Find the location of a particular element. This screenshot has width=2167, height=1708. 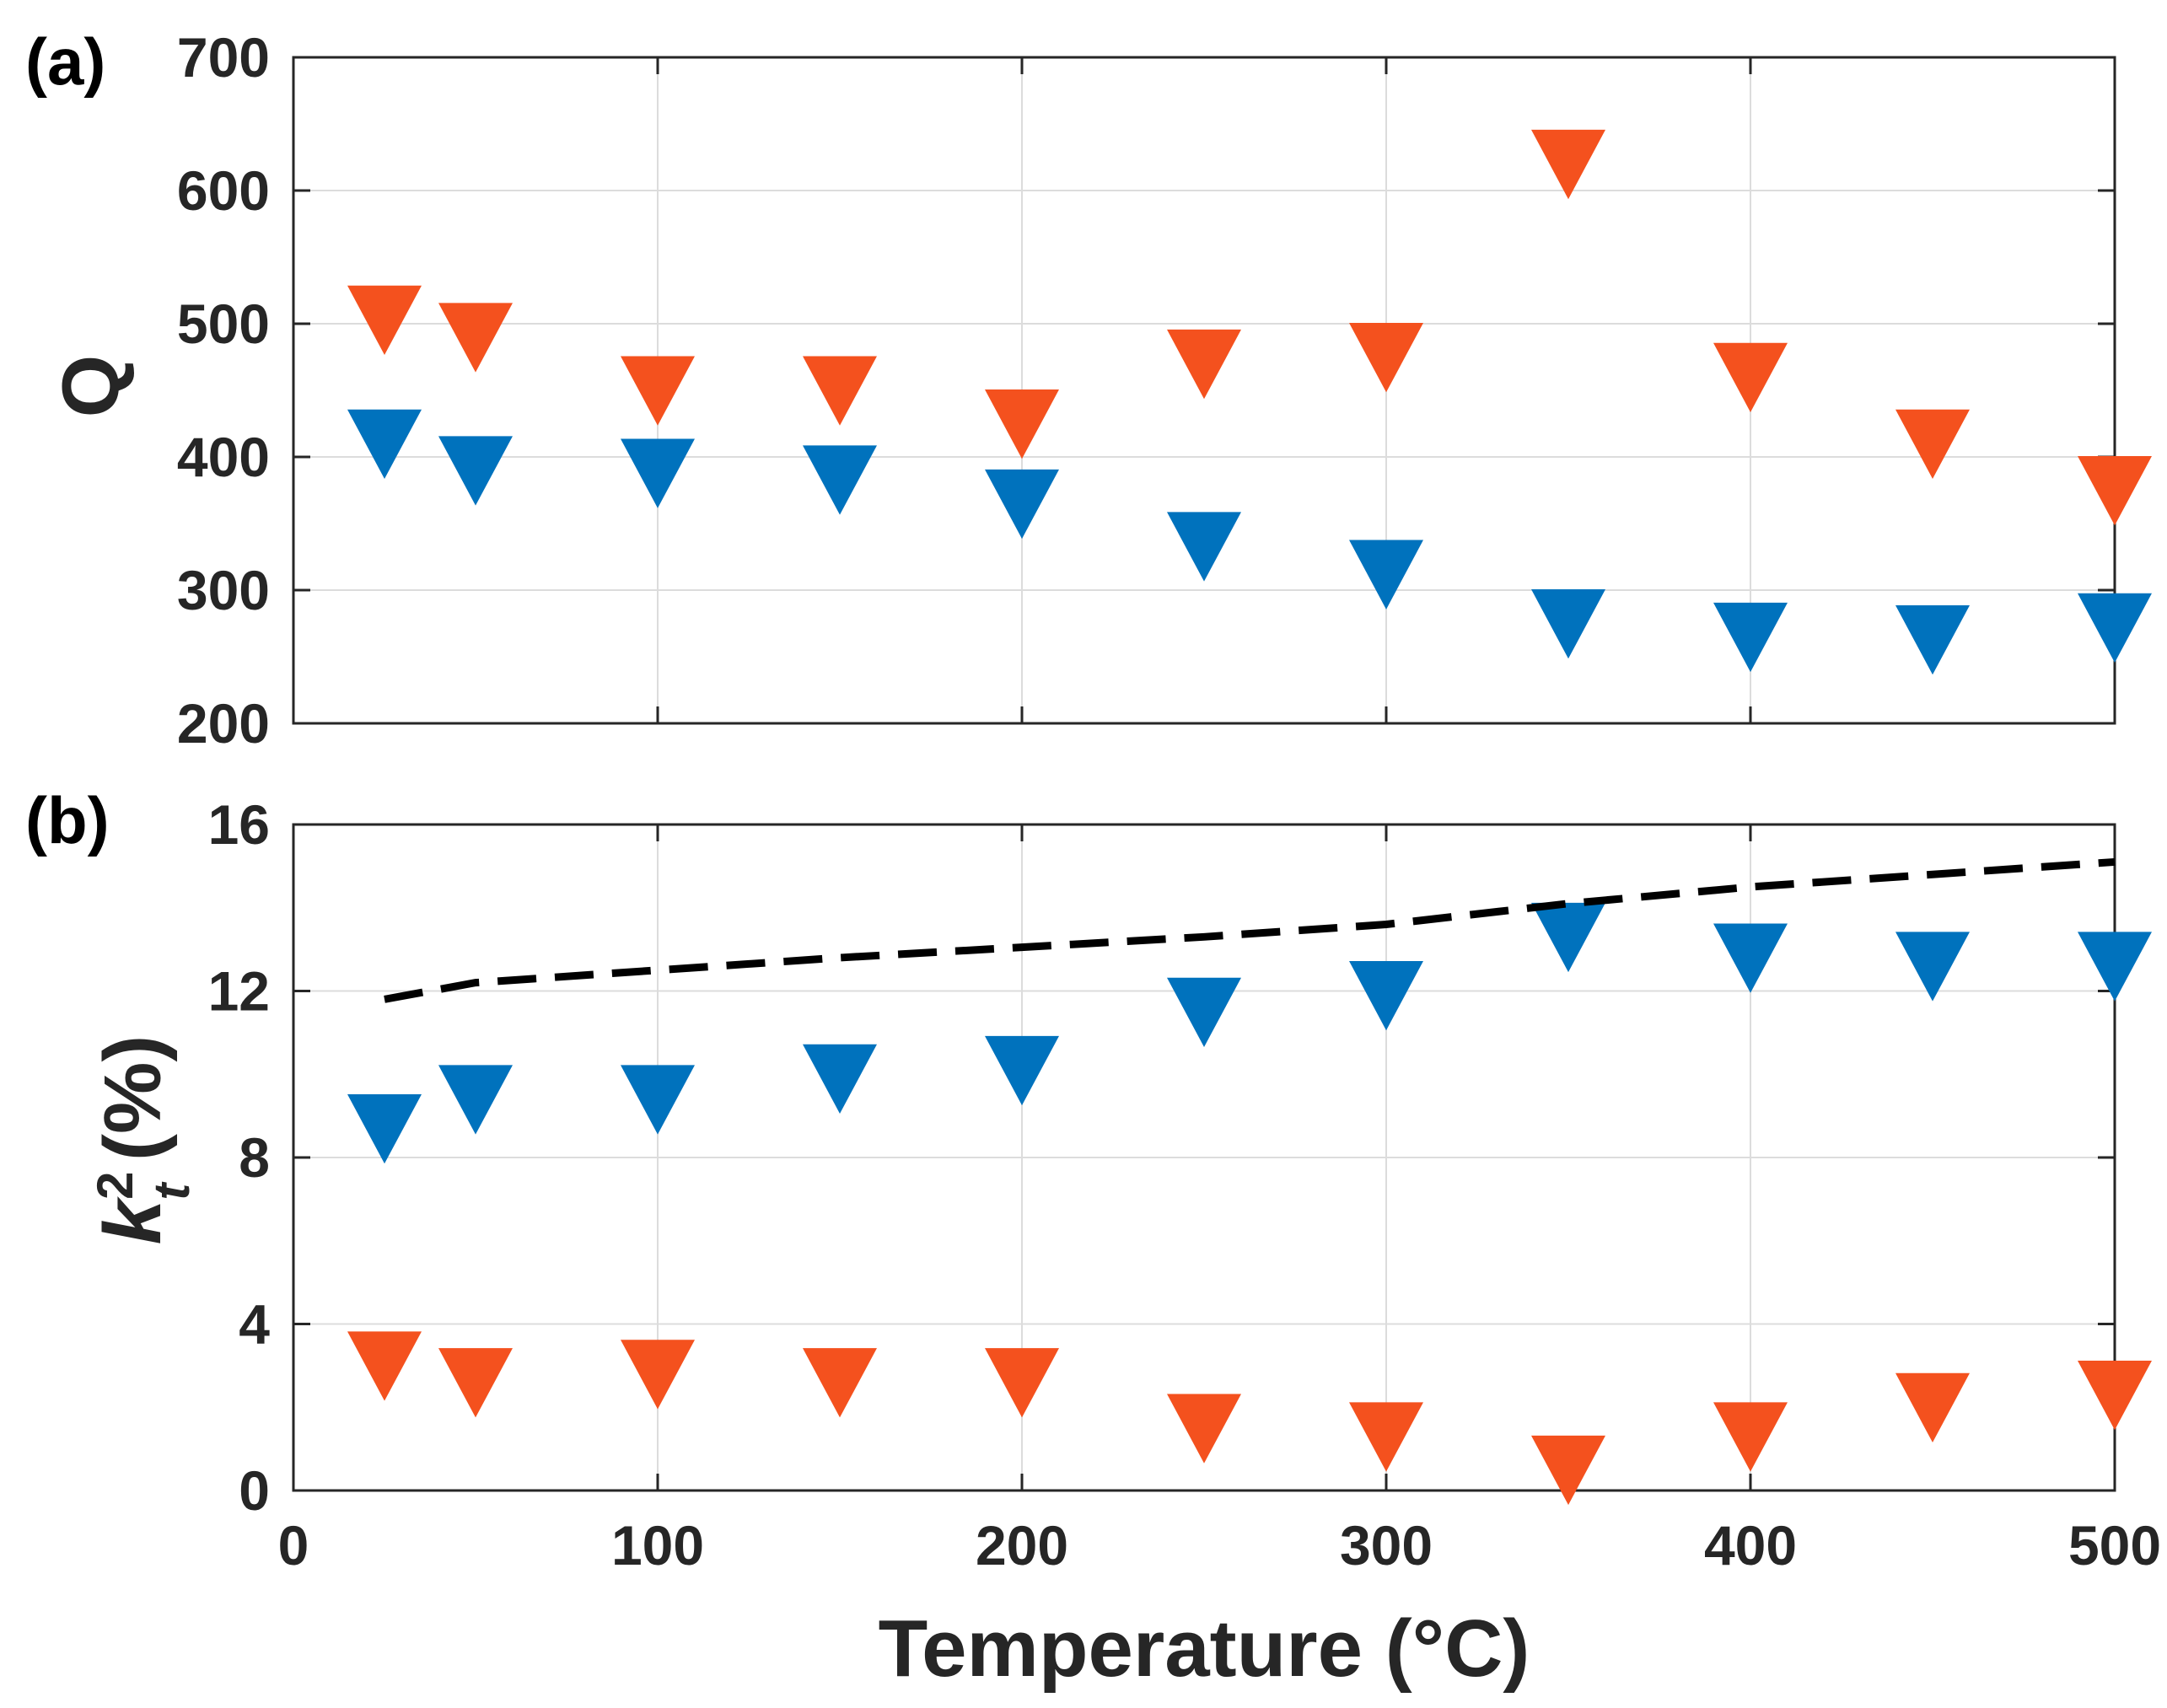

panel-b-ytick-label: 12 is located at coordinates (239, 991).